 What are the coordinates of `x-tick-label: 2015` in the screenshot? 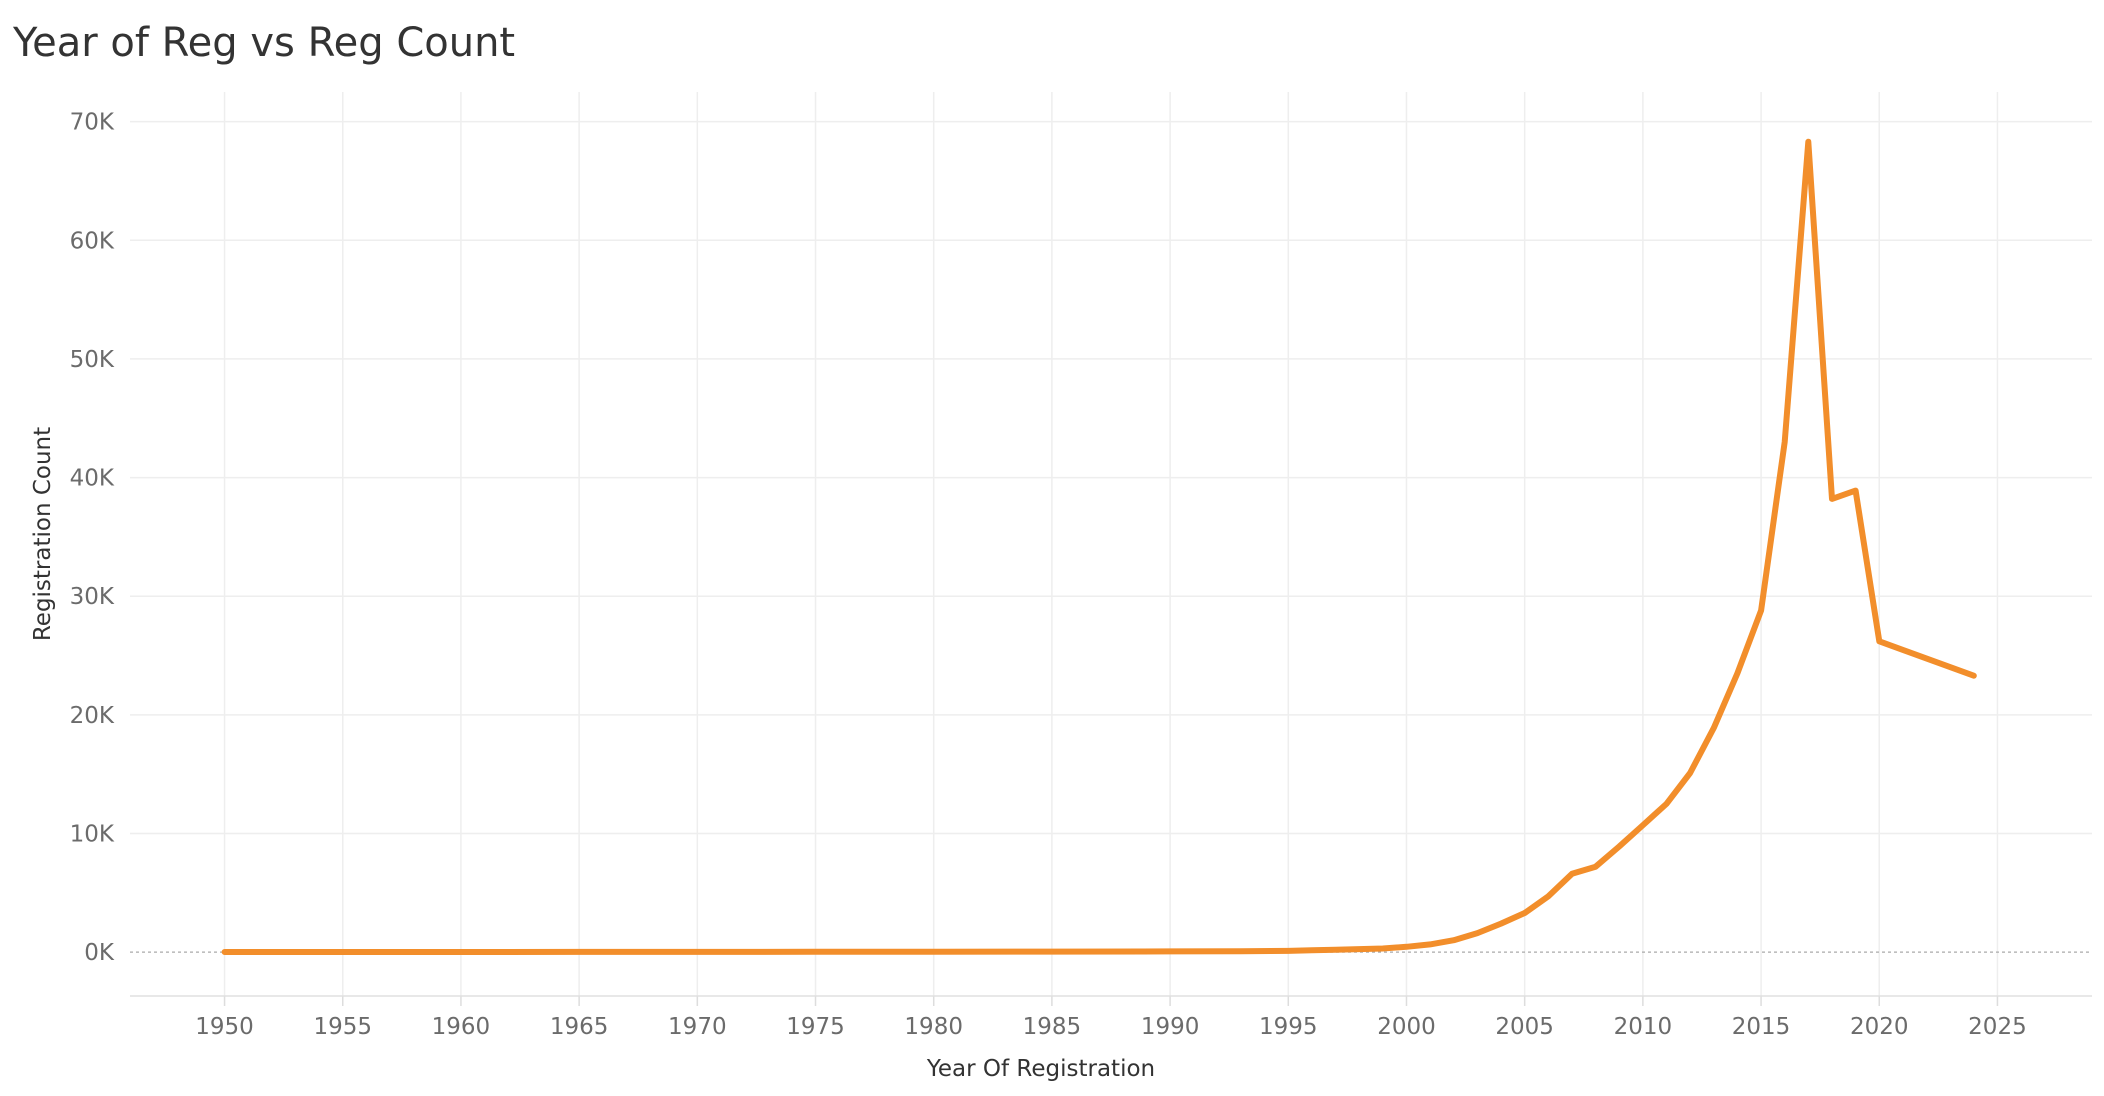 It's located at (1761, 1027).